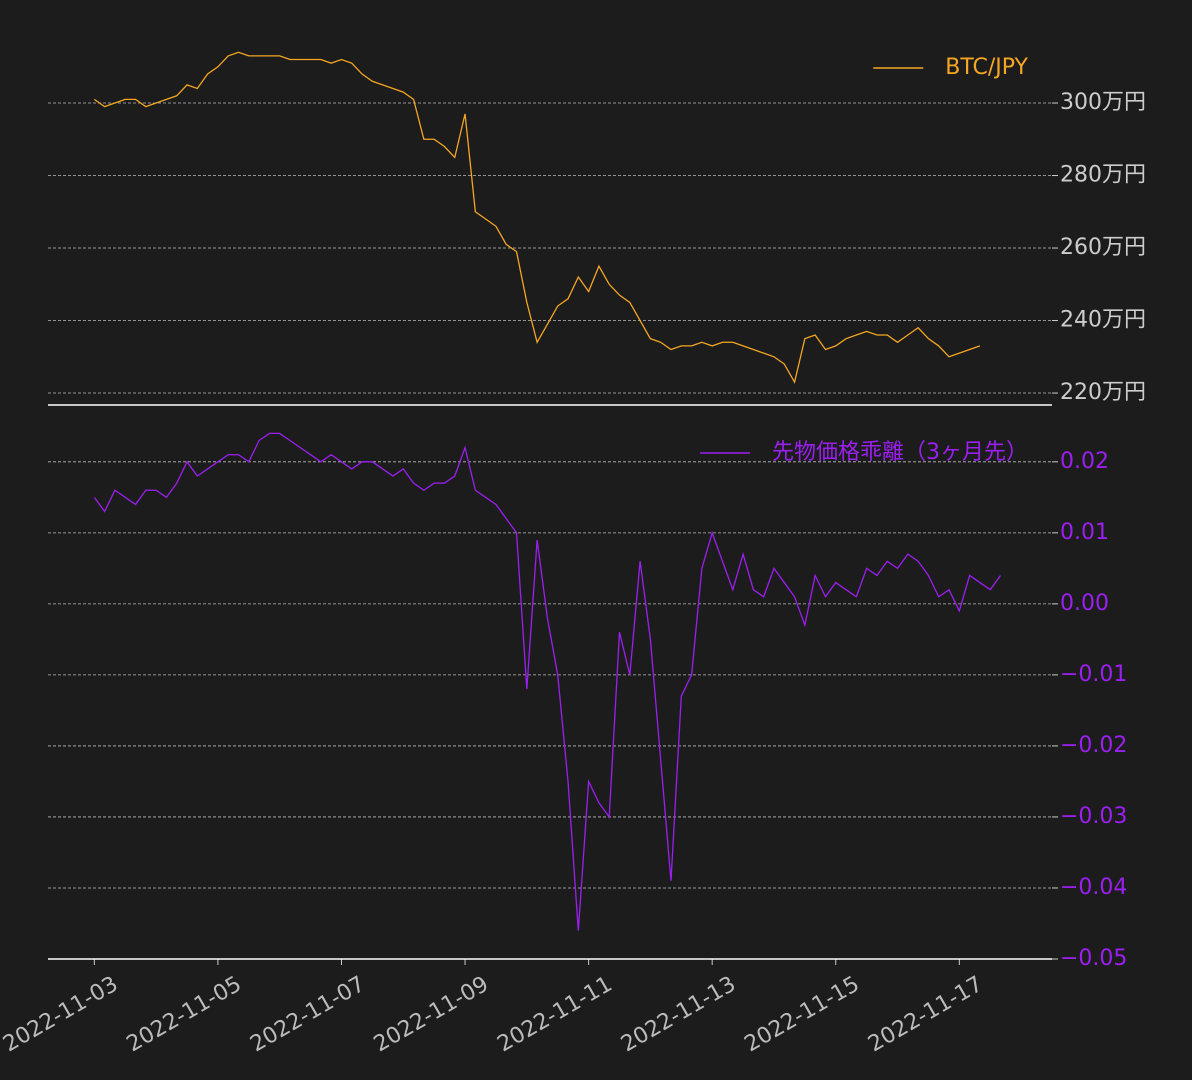  What do you see at coordinates (1093, 887) in the screenshot?
I see `y-tick-label: −0.04` at bounding box center [1093, 887].